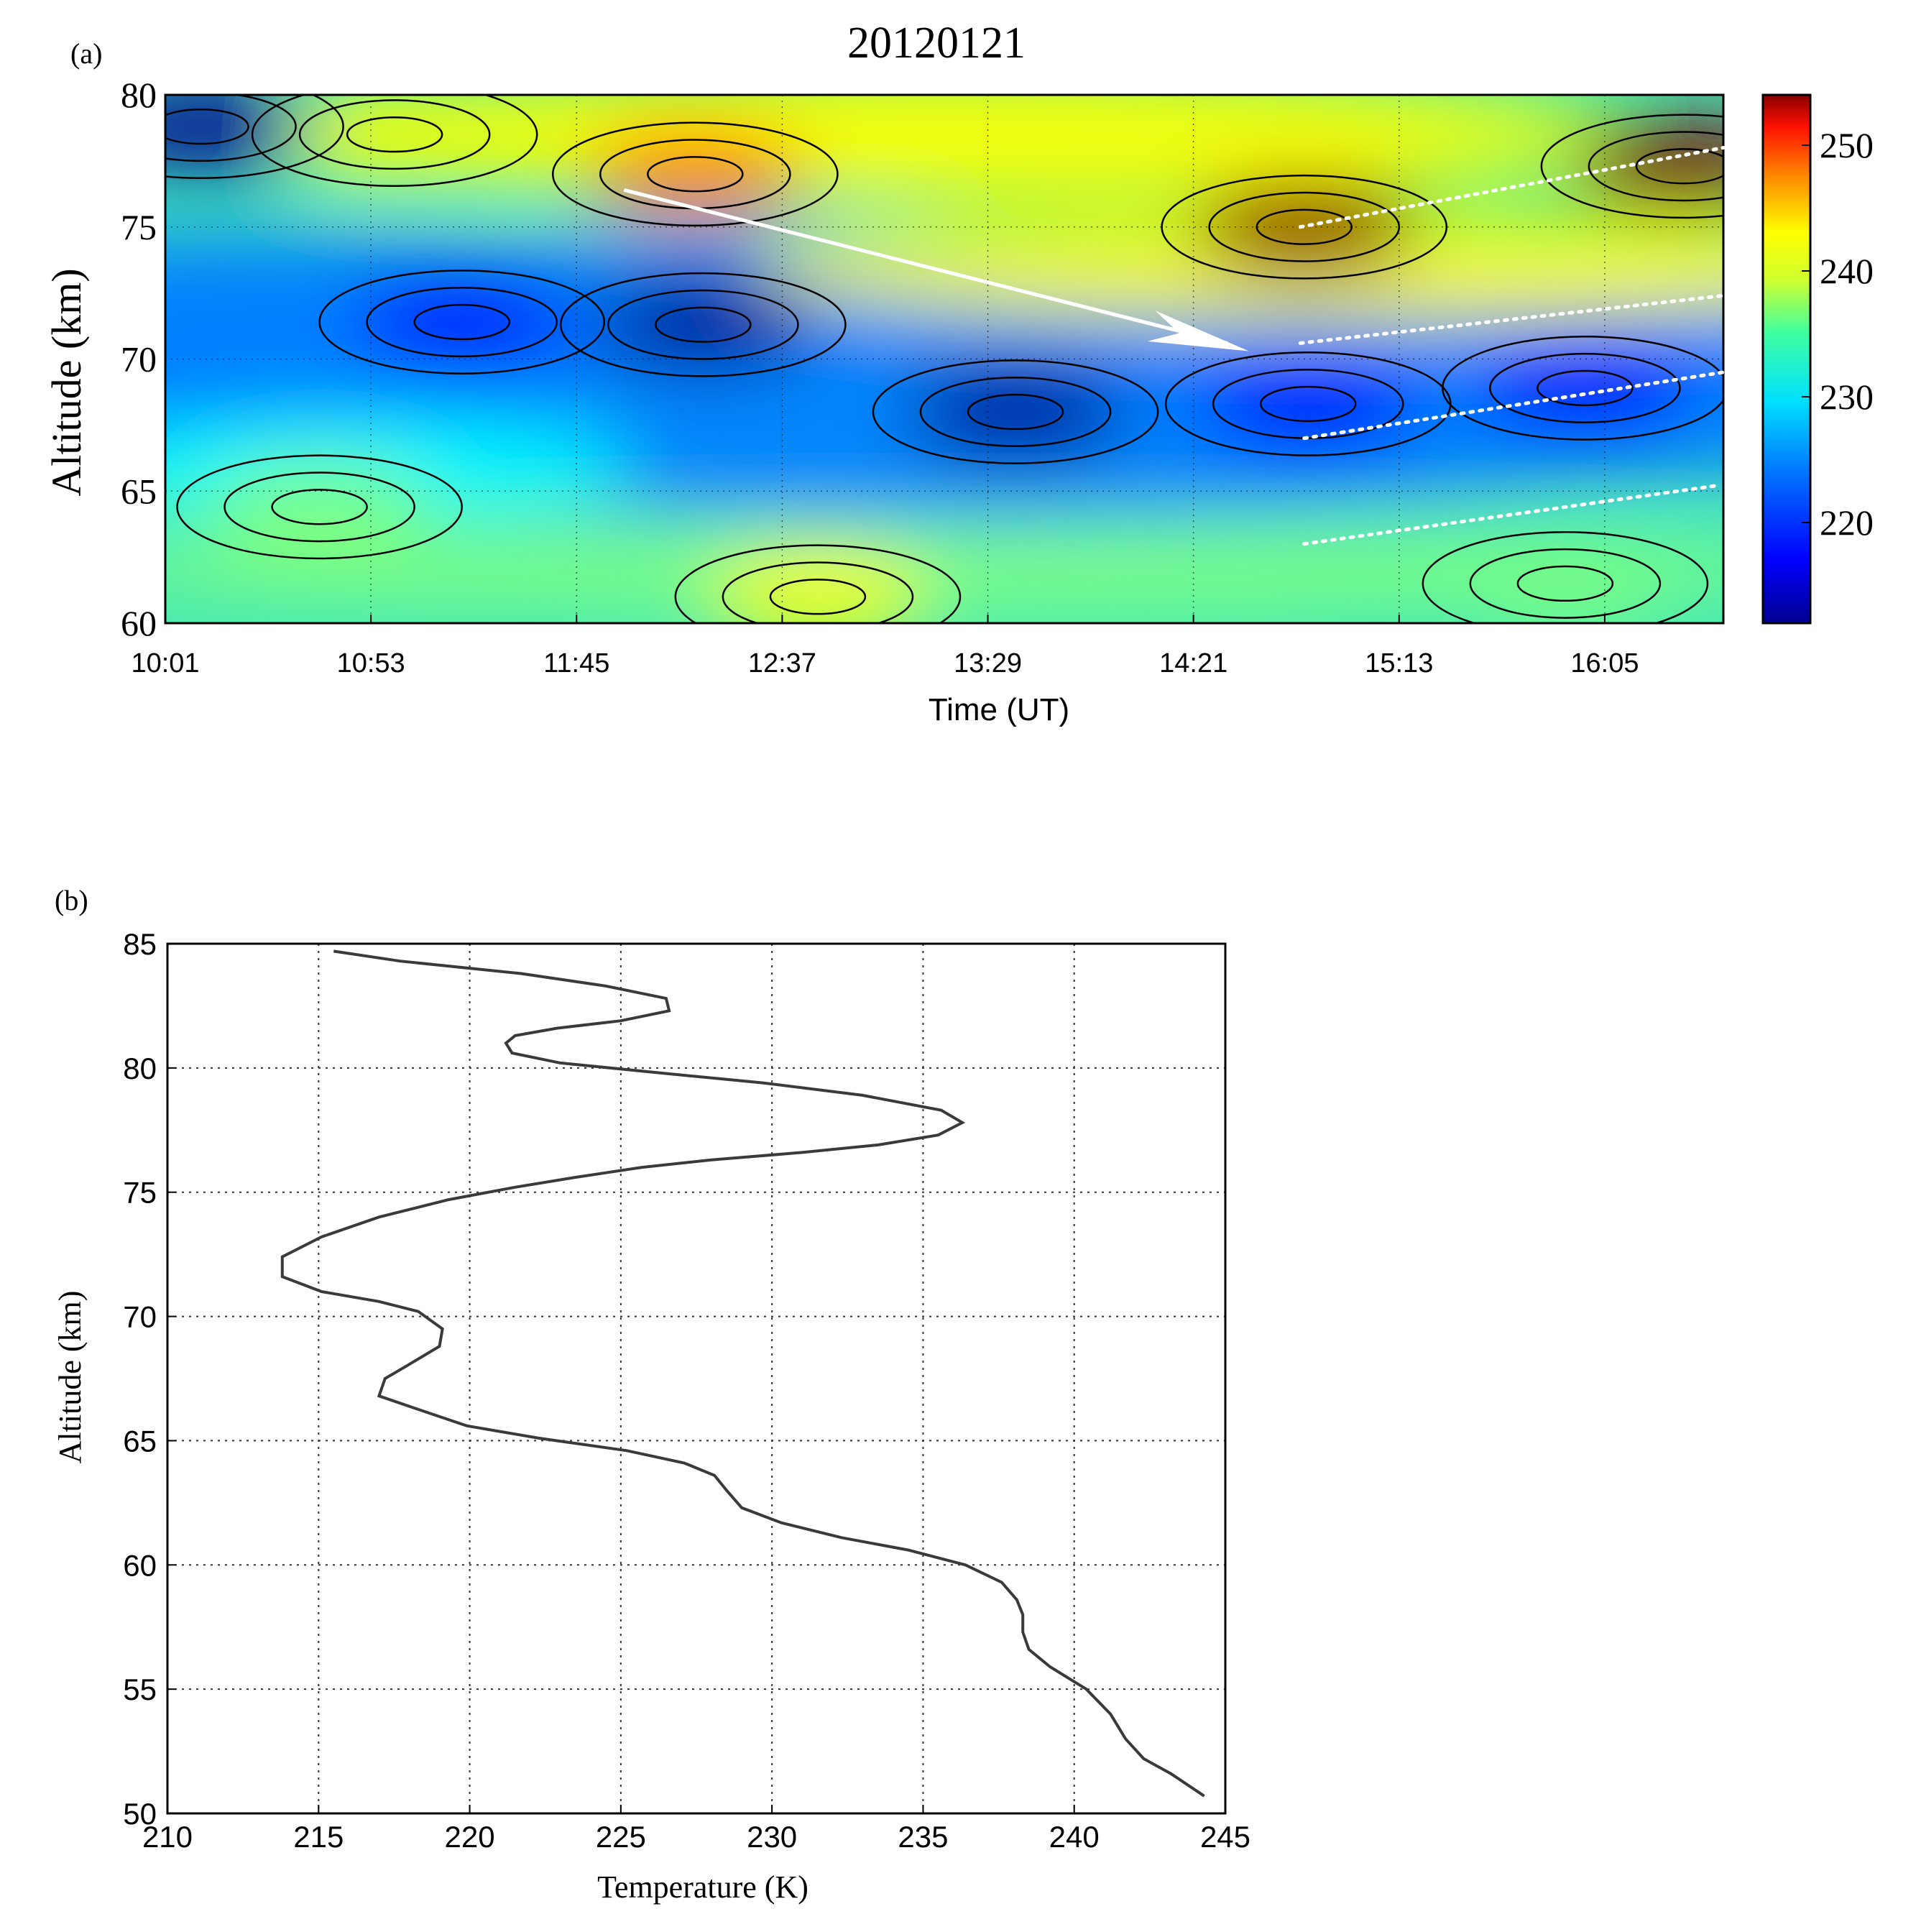 The width and height of the screenshot is (1921, 1932). Describe the element at coordinates (1786, 359) in the screenshot. I see `colorbar` at that location.